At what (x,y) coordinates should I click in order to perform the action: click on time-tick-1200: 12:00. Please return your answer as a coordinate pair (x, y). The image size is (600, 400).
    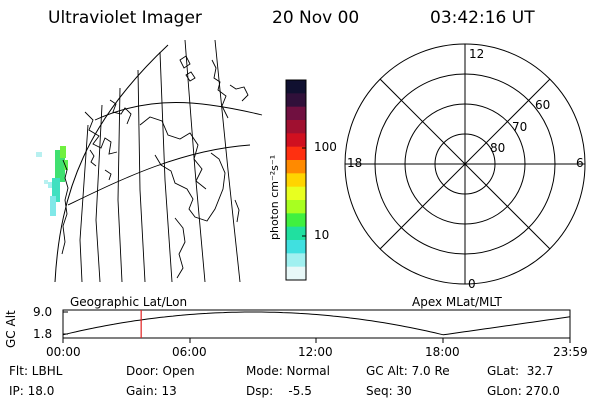
    Looking at the image, I should click on (315, 352).